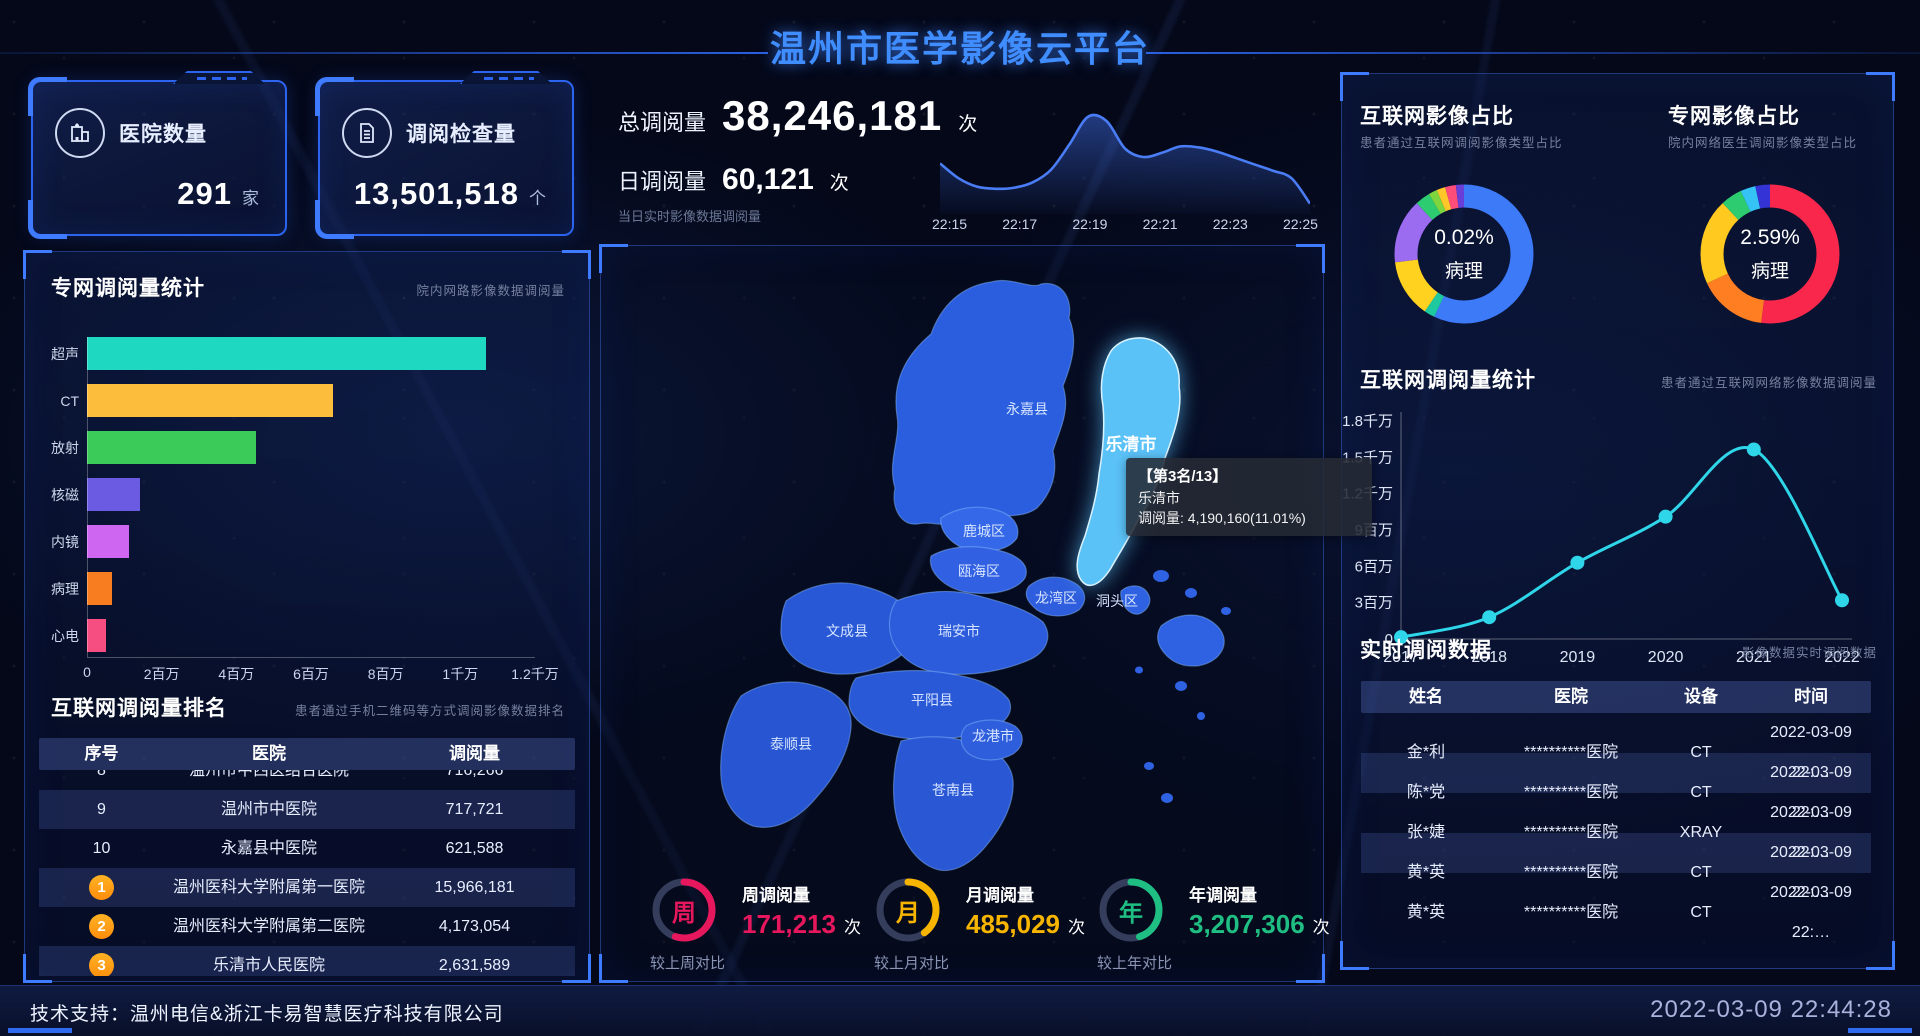 The width and height of the screenshot is (1920, 1036). What do you see at coordinates (1701, 872) in the screenshot?
I see `realtime-device-cell: CT` at bounding box center [1701, 872].